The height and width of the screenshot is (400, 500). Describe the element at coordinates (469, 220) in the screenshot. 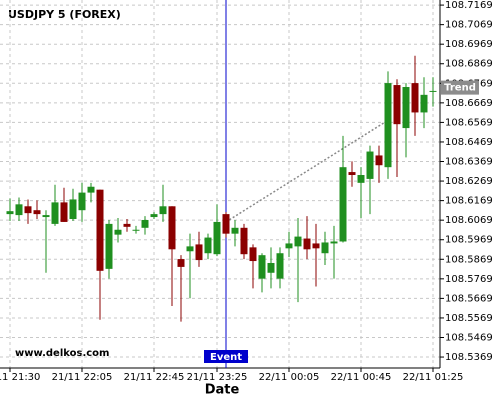

I see `y-tick-label: 108.6069` at that location.